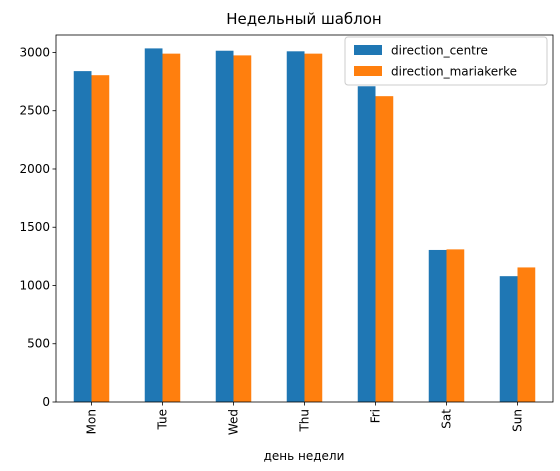  What do you see at coordinates (171, 228) in the screenshot?
I see `bar-direction_mariakerke-Tue` at bounding box center [171, 228].